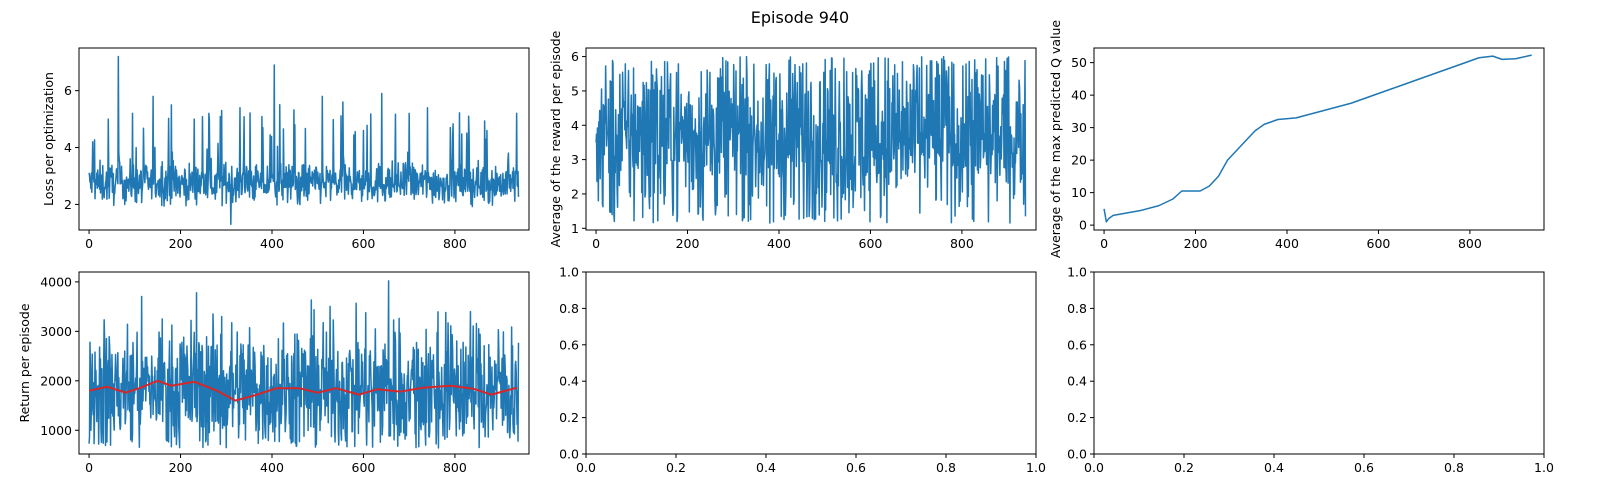 The image size is (1600, 500). Describe the element at coordinates (48, 139) in the screenshot. I see `y-axis-label: Loss per optimization` at that location.